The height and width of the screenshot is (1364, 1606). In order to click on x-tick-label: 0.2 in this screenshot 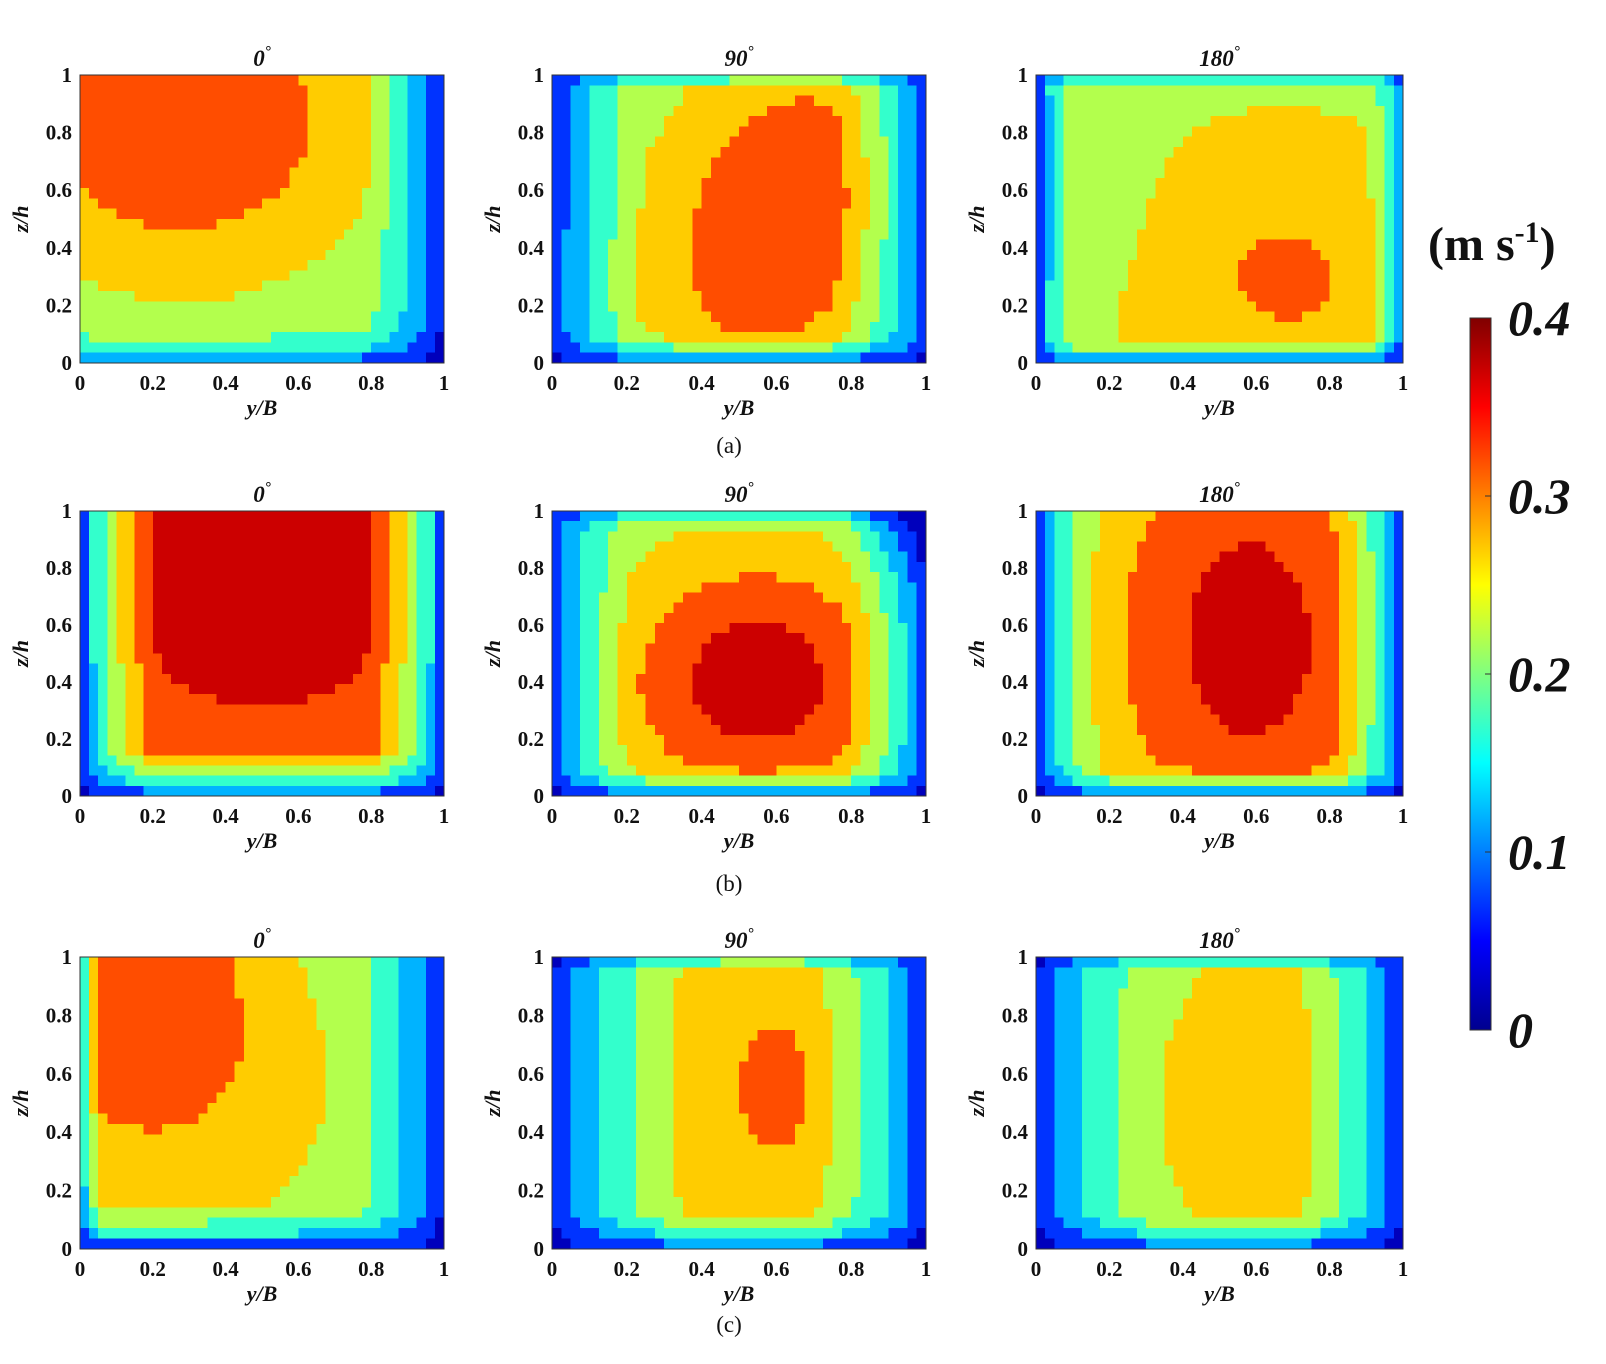, I will do `click(627, 383)`.